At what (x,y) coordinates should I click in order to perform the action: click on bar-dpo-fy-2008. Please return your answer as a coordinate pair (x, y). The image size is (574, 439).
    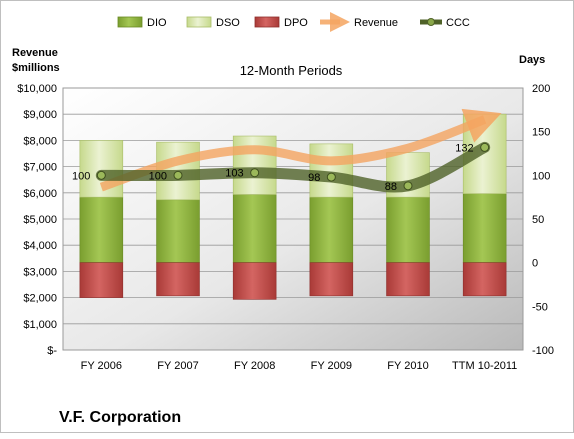
    Looking at the image, I should click on (254, 281).